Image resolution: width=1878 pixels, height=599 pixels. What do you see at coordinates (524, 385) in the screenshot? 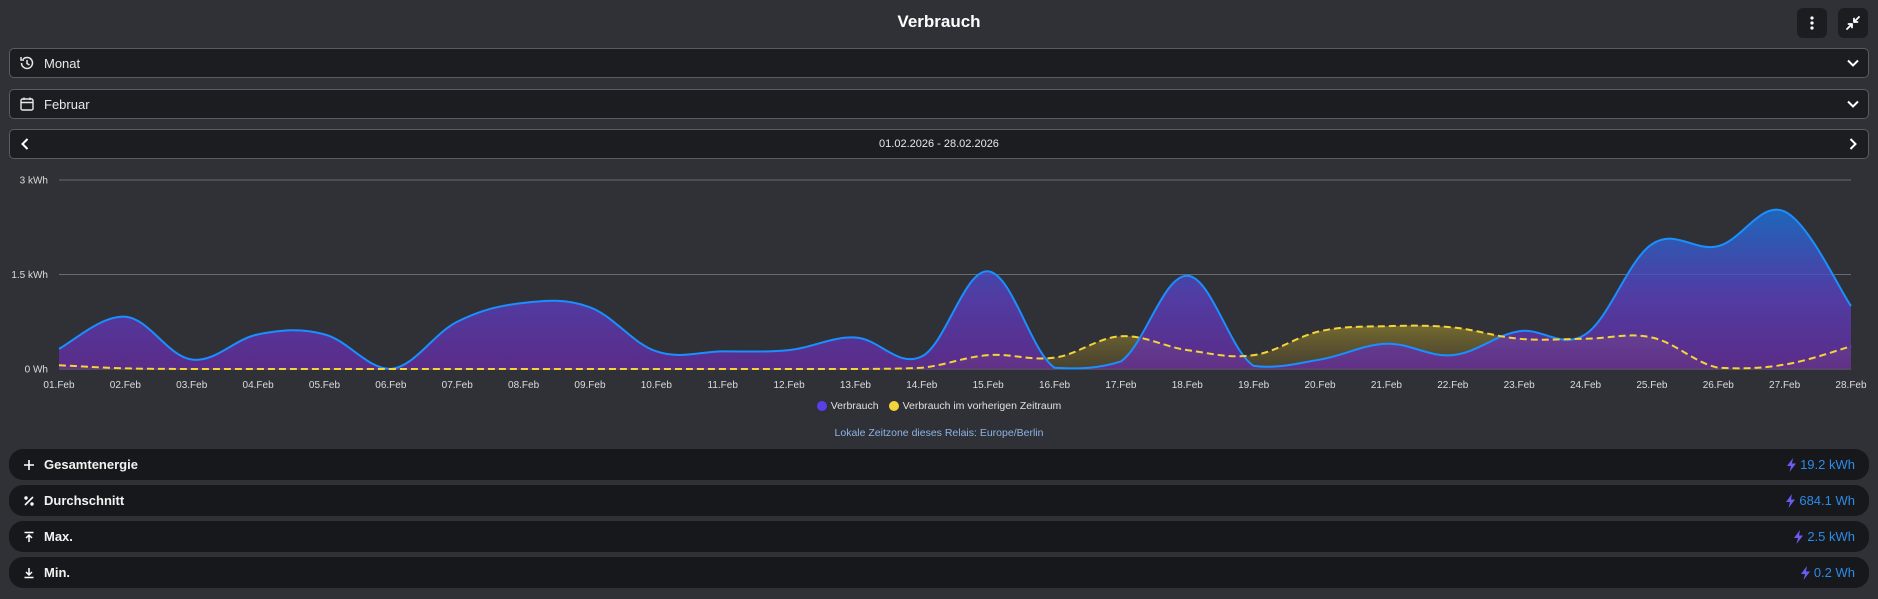
I see `x-tick-label: 08.Feb` at bounding box center [524, 385].